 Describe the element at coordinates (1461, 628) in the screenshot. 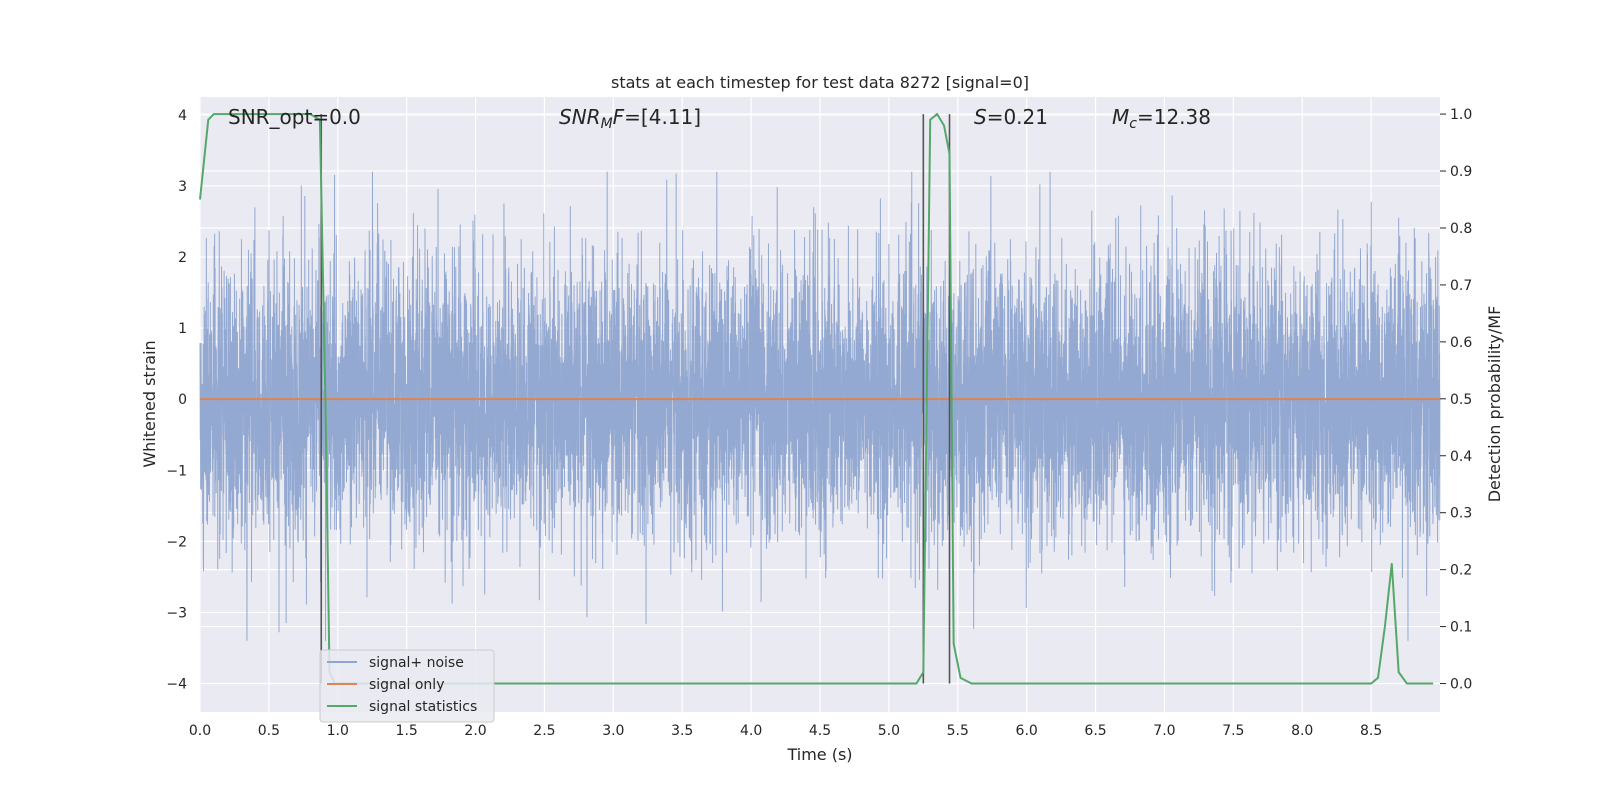

I see `y-right-tick-label: 0.1` at that location.